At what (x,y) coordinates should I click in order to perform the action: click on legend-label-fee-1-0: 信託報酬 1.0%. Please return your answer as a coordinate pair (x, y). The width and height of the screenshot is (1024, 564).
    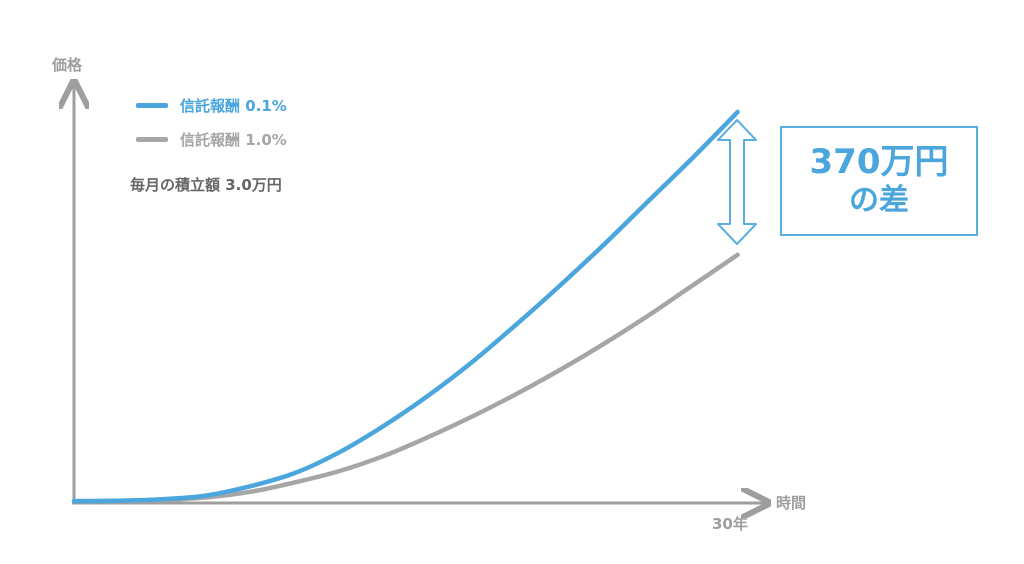
    Looking at the image, I should click on (233, 139).